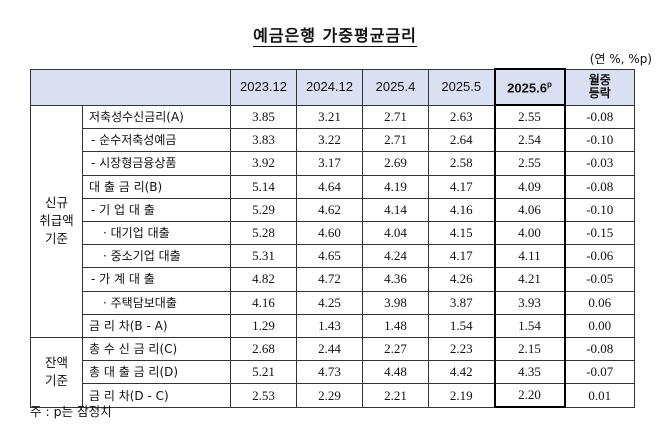  Describe the element at coordinates (395, 233) in the screenshot. I see `table-cell: 4.04` at that location.